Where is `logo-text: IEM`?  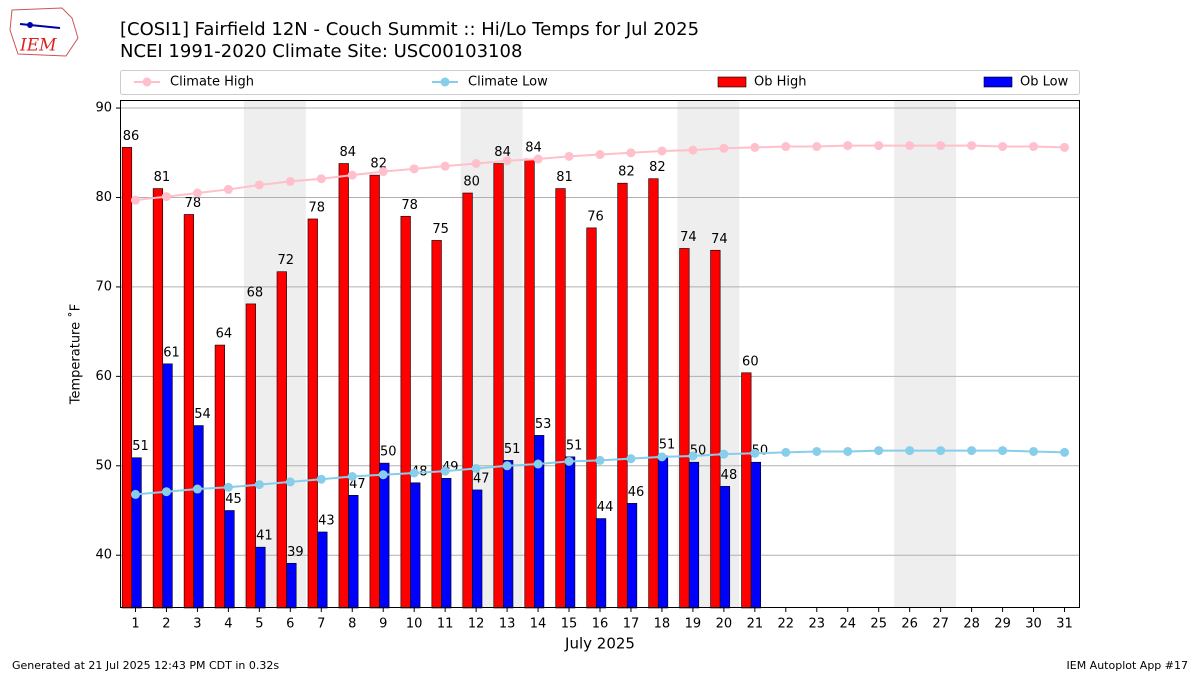 logo-text: IEM is located at coordinates (38, 46).